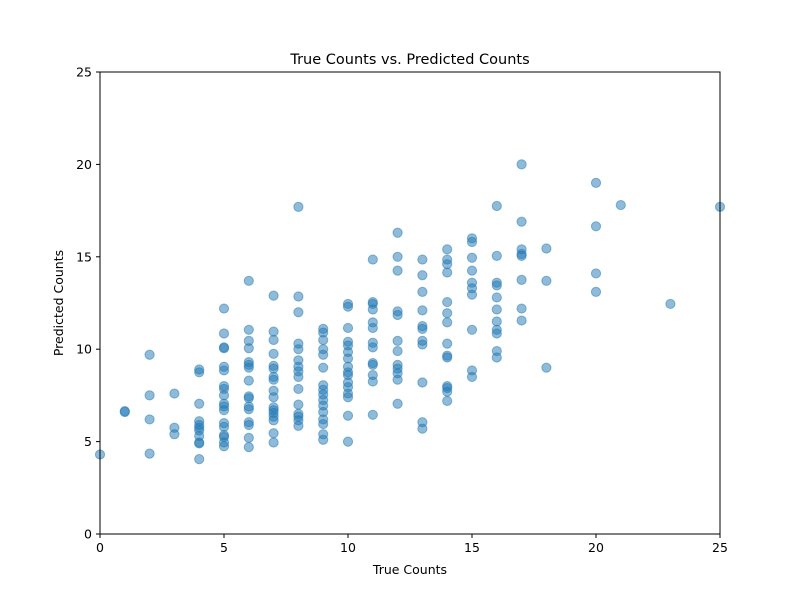 The image size is (800, 600). What do you see at coordinates (596, 547) in the screenshot?
I see `x-tick-label: 20` at bounding box center [596, 547].